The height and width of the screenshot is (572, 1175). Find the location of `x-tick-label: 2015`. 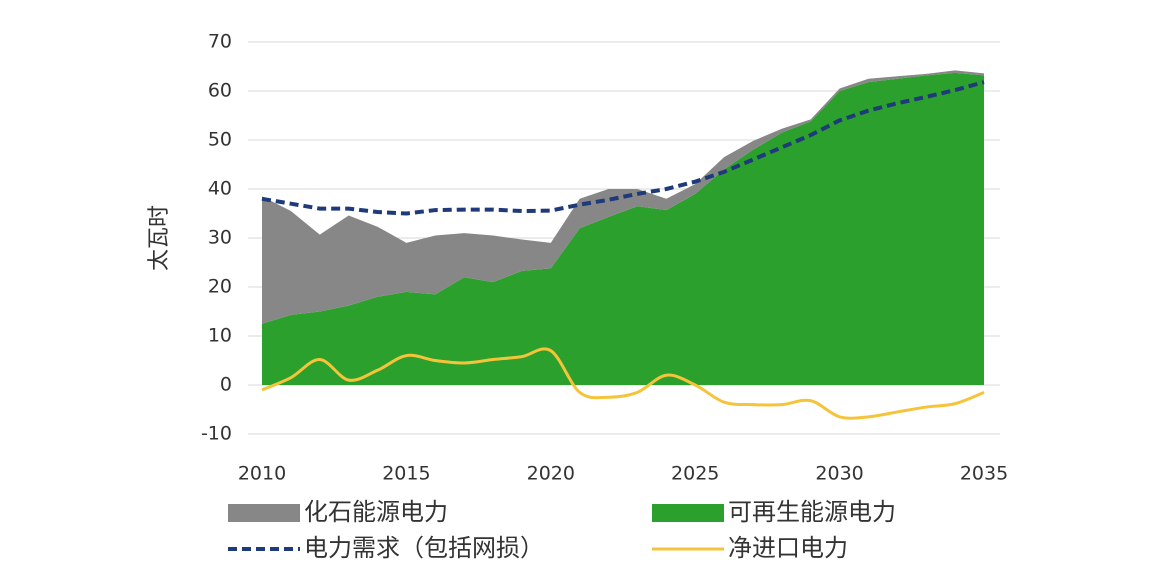

x-tick-label: 2015 is located at coordinates (406, 474).